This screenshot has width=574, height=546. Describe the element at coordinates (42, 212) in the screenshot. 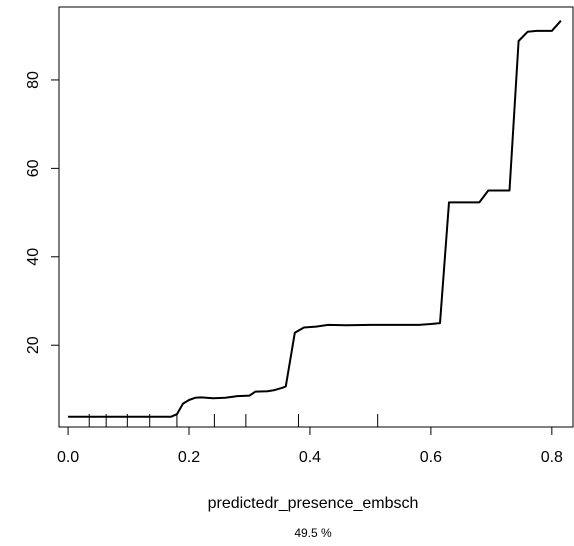

I see `y-axis: 20 40 60 80` at that location.